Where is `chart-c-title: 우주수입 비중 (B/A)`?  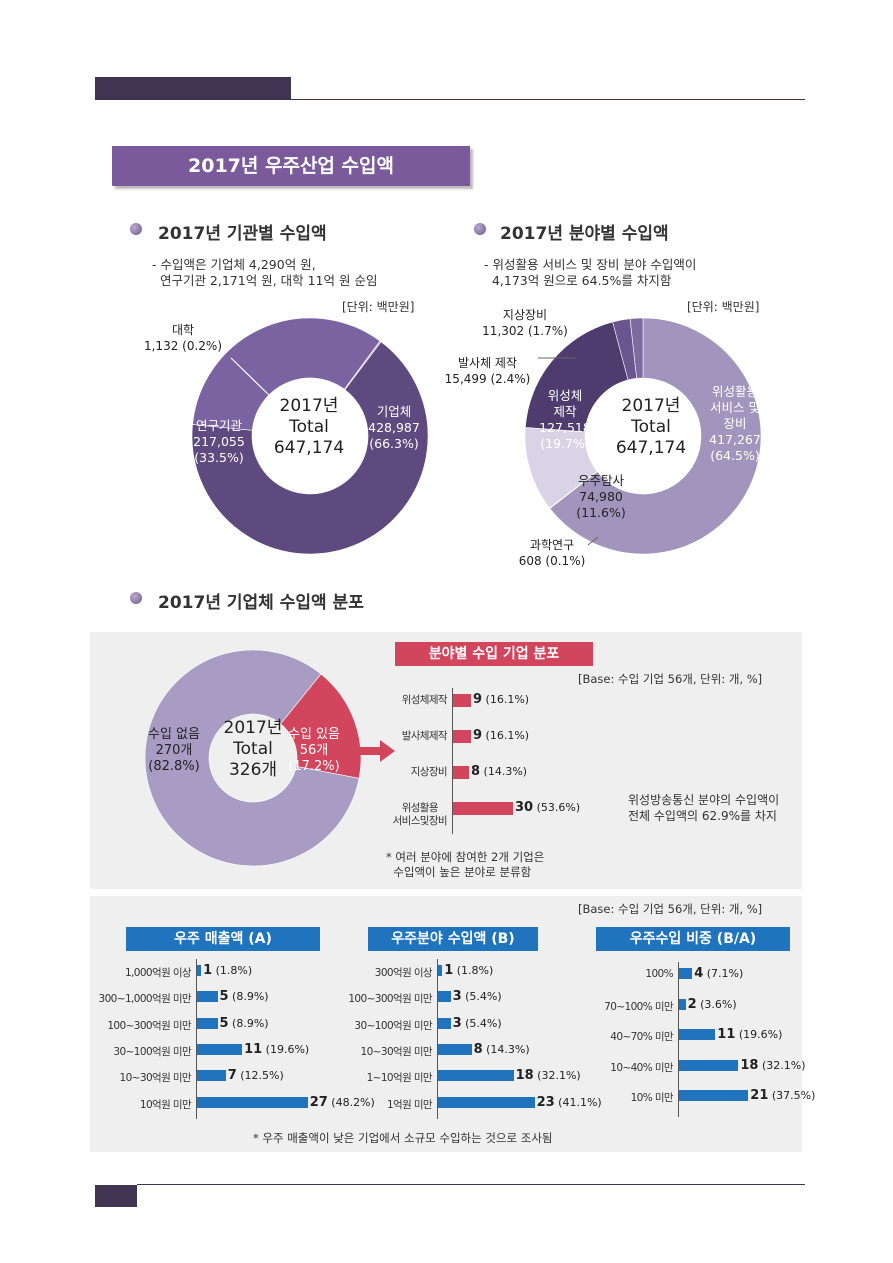
chart-c-title: 우주수입 비중 (B/A) is located at coordinates (693, 939).